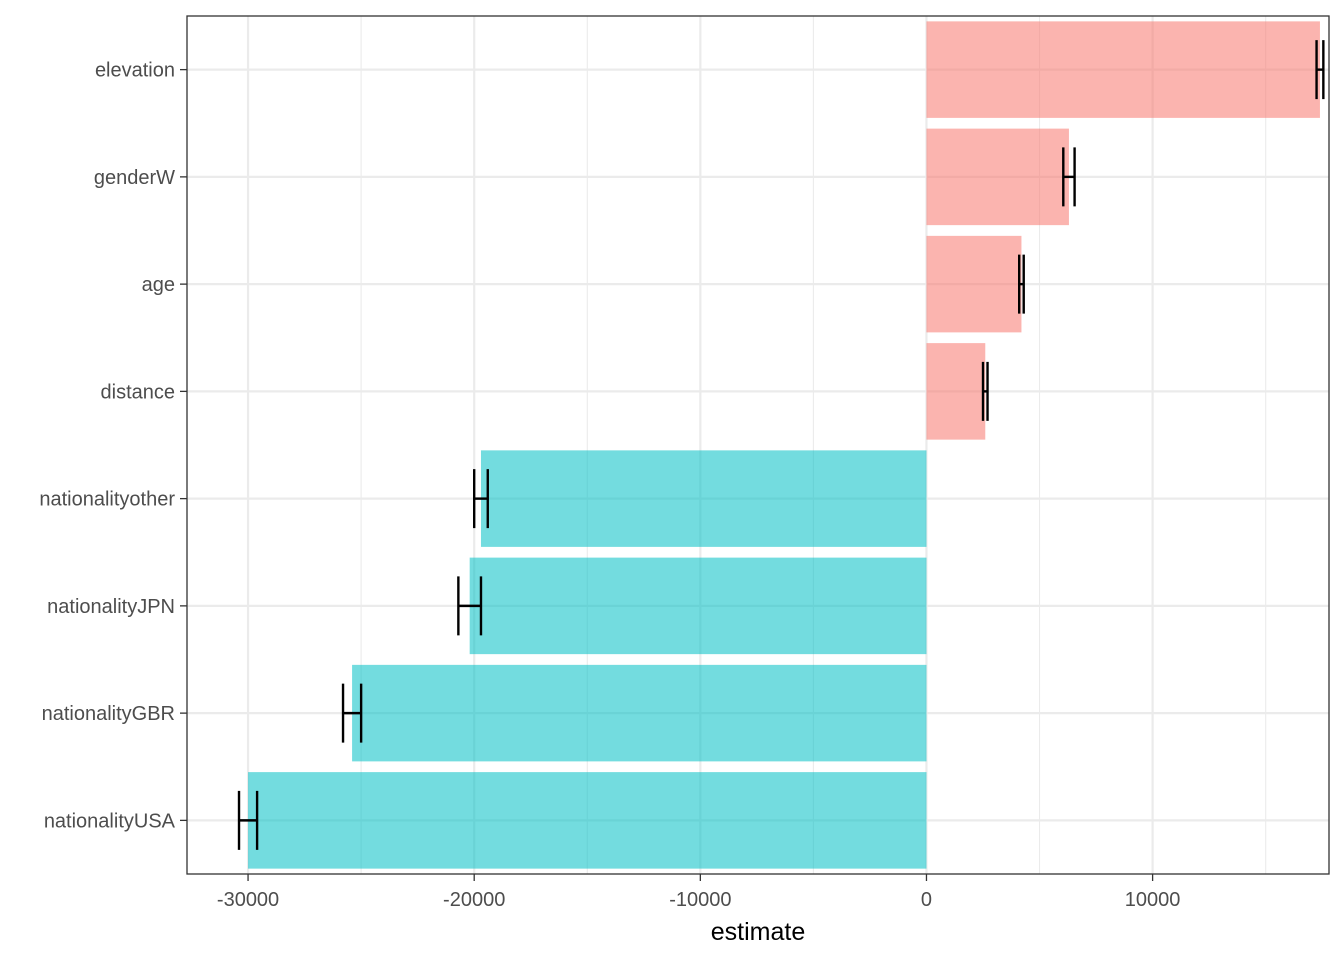 The height and width of the screenshot is (960, 1344). I want to click on x-axis-title: estimate, so click(758, 932).